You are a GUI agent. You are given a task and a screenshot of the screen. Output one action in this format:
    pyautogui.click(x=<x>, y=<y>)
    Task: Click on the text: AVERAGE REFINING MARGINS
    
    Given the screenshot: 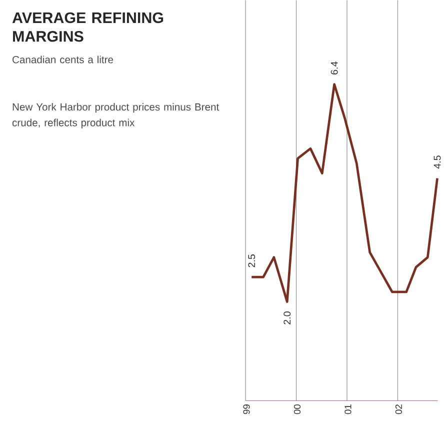 What is the action you would take?
    pyautogui.click(x=88, y=27)
    